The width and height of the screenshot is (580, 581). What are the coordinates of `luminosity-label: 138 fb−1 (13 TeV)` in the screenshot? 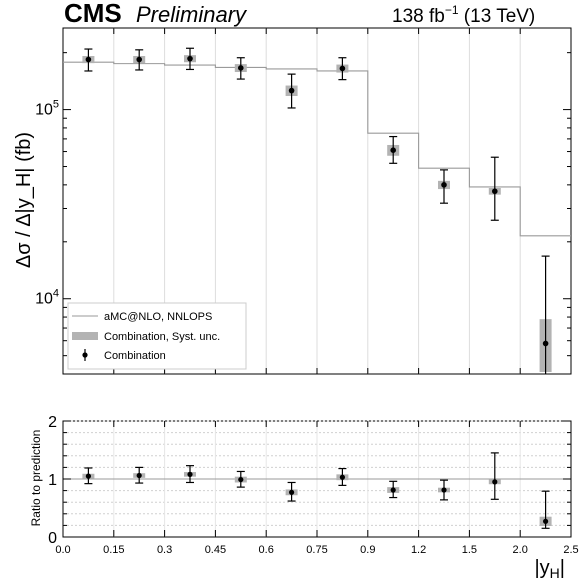 It's located at (463, 15).